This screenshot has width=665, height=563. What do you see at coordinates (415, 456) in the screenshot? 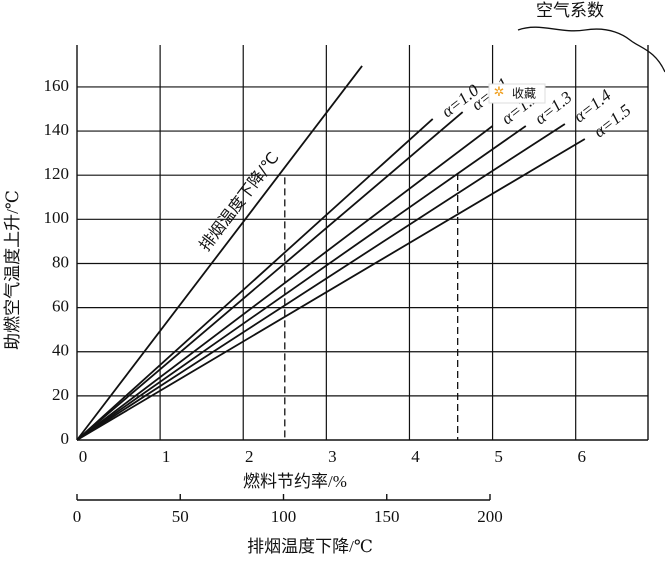
I see `x-tick-label: 4` at bounding box center [415, 456].